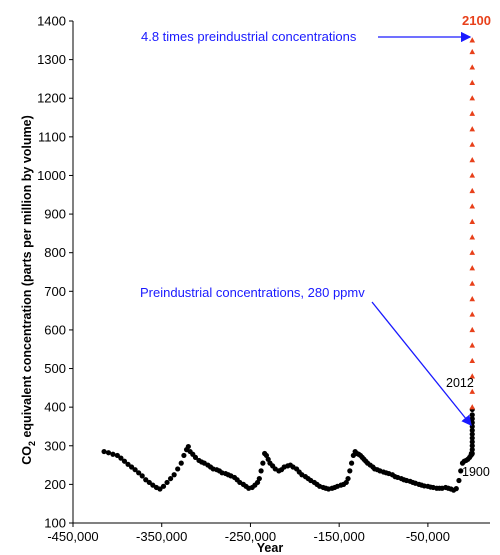 This screenshot has height=555, width=500. I want to click on historical-series, so click(288, 449).